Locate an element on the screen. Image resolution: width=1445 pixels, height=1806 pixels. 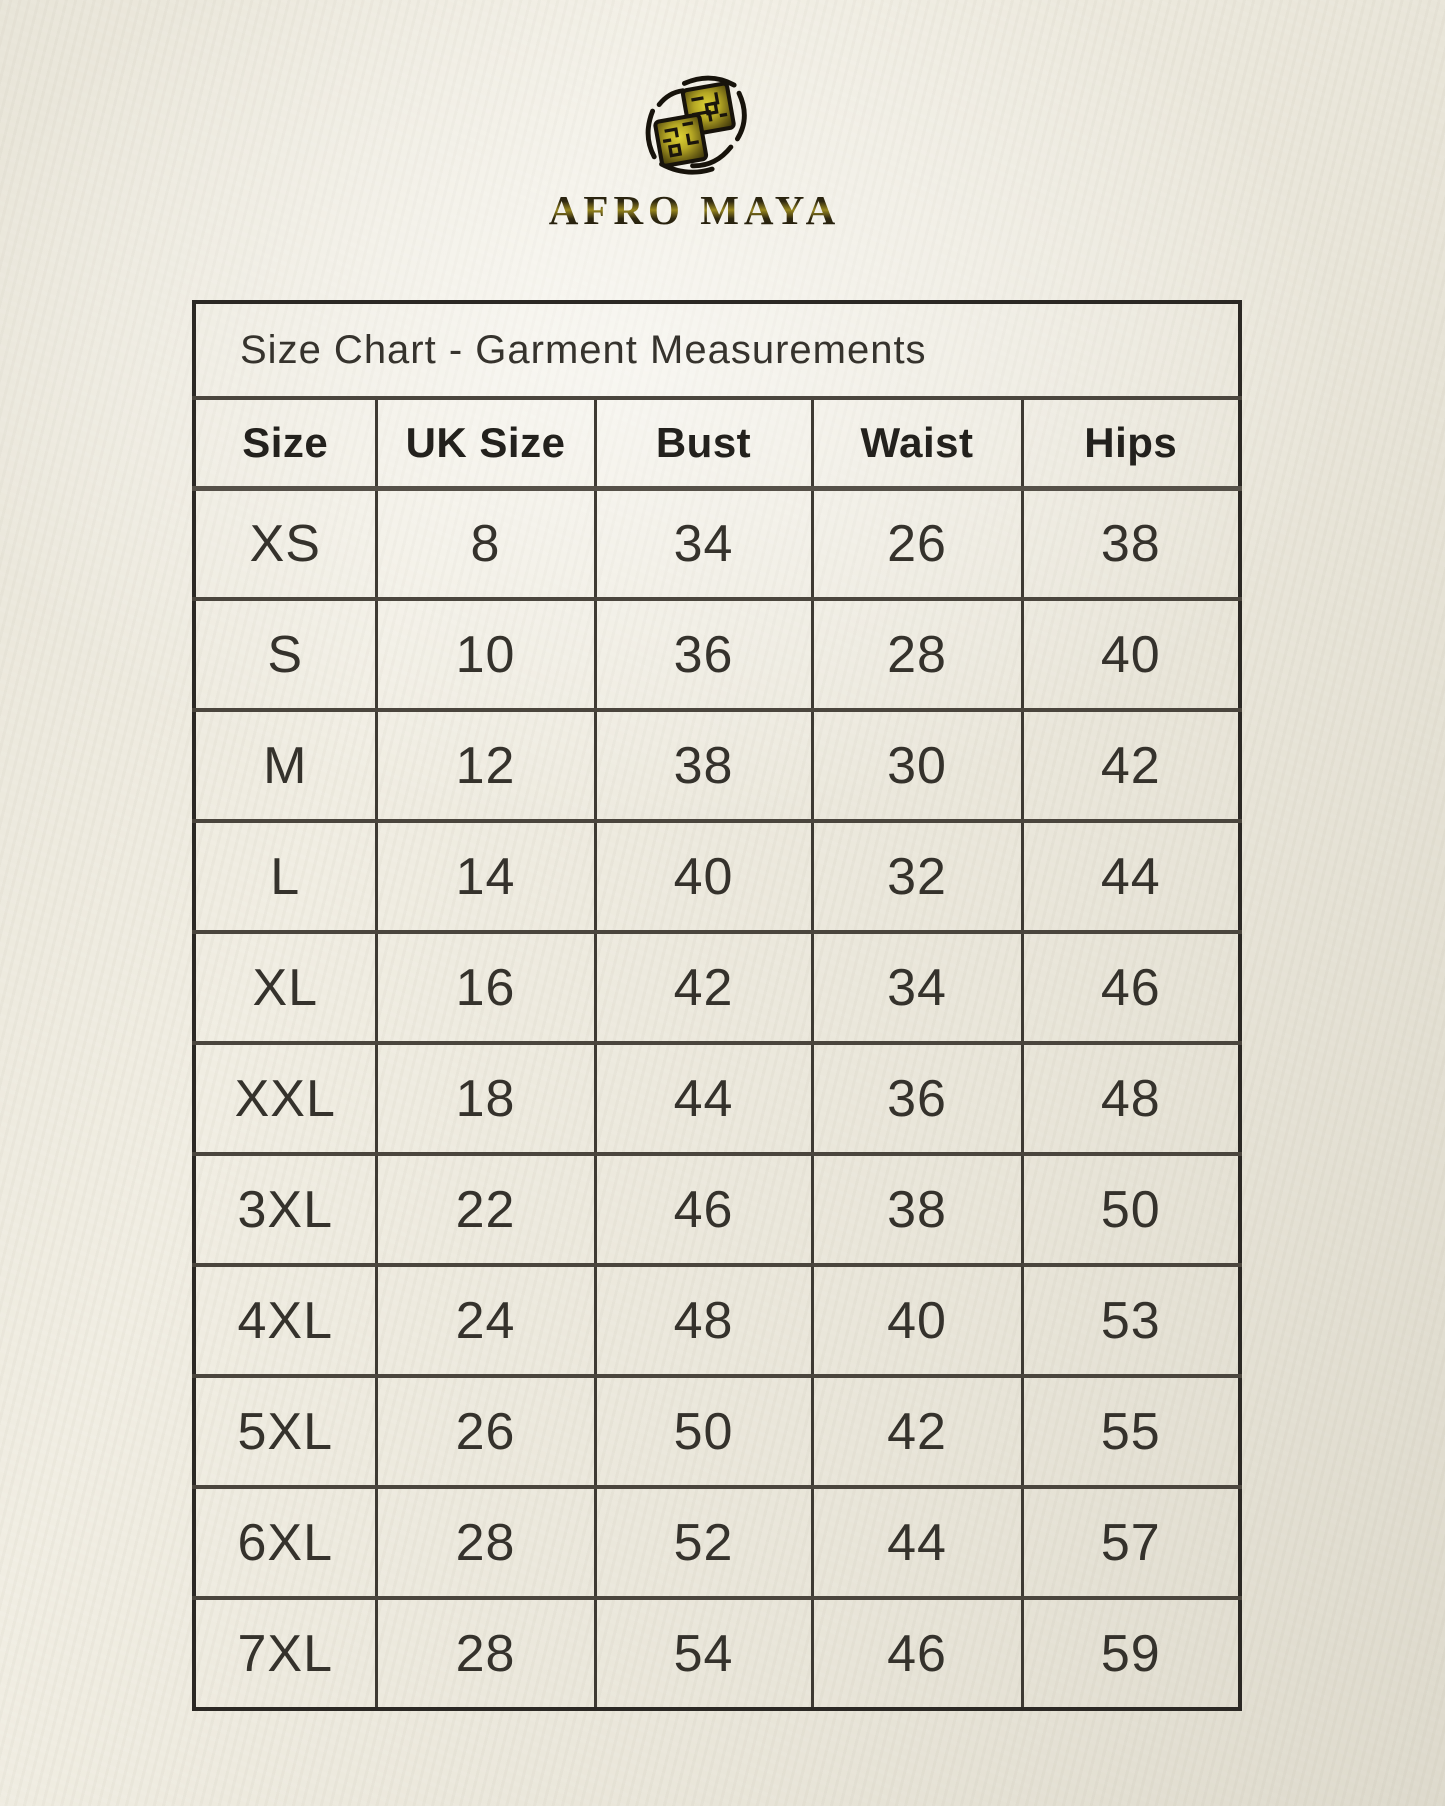
cell-size: 7XL is located at coordinates (285, 1652).